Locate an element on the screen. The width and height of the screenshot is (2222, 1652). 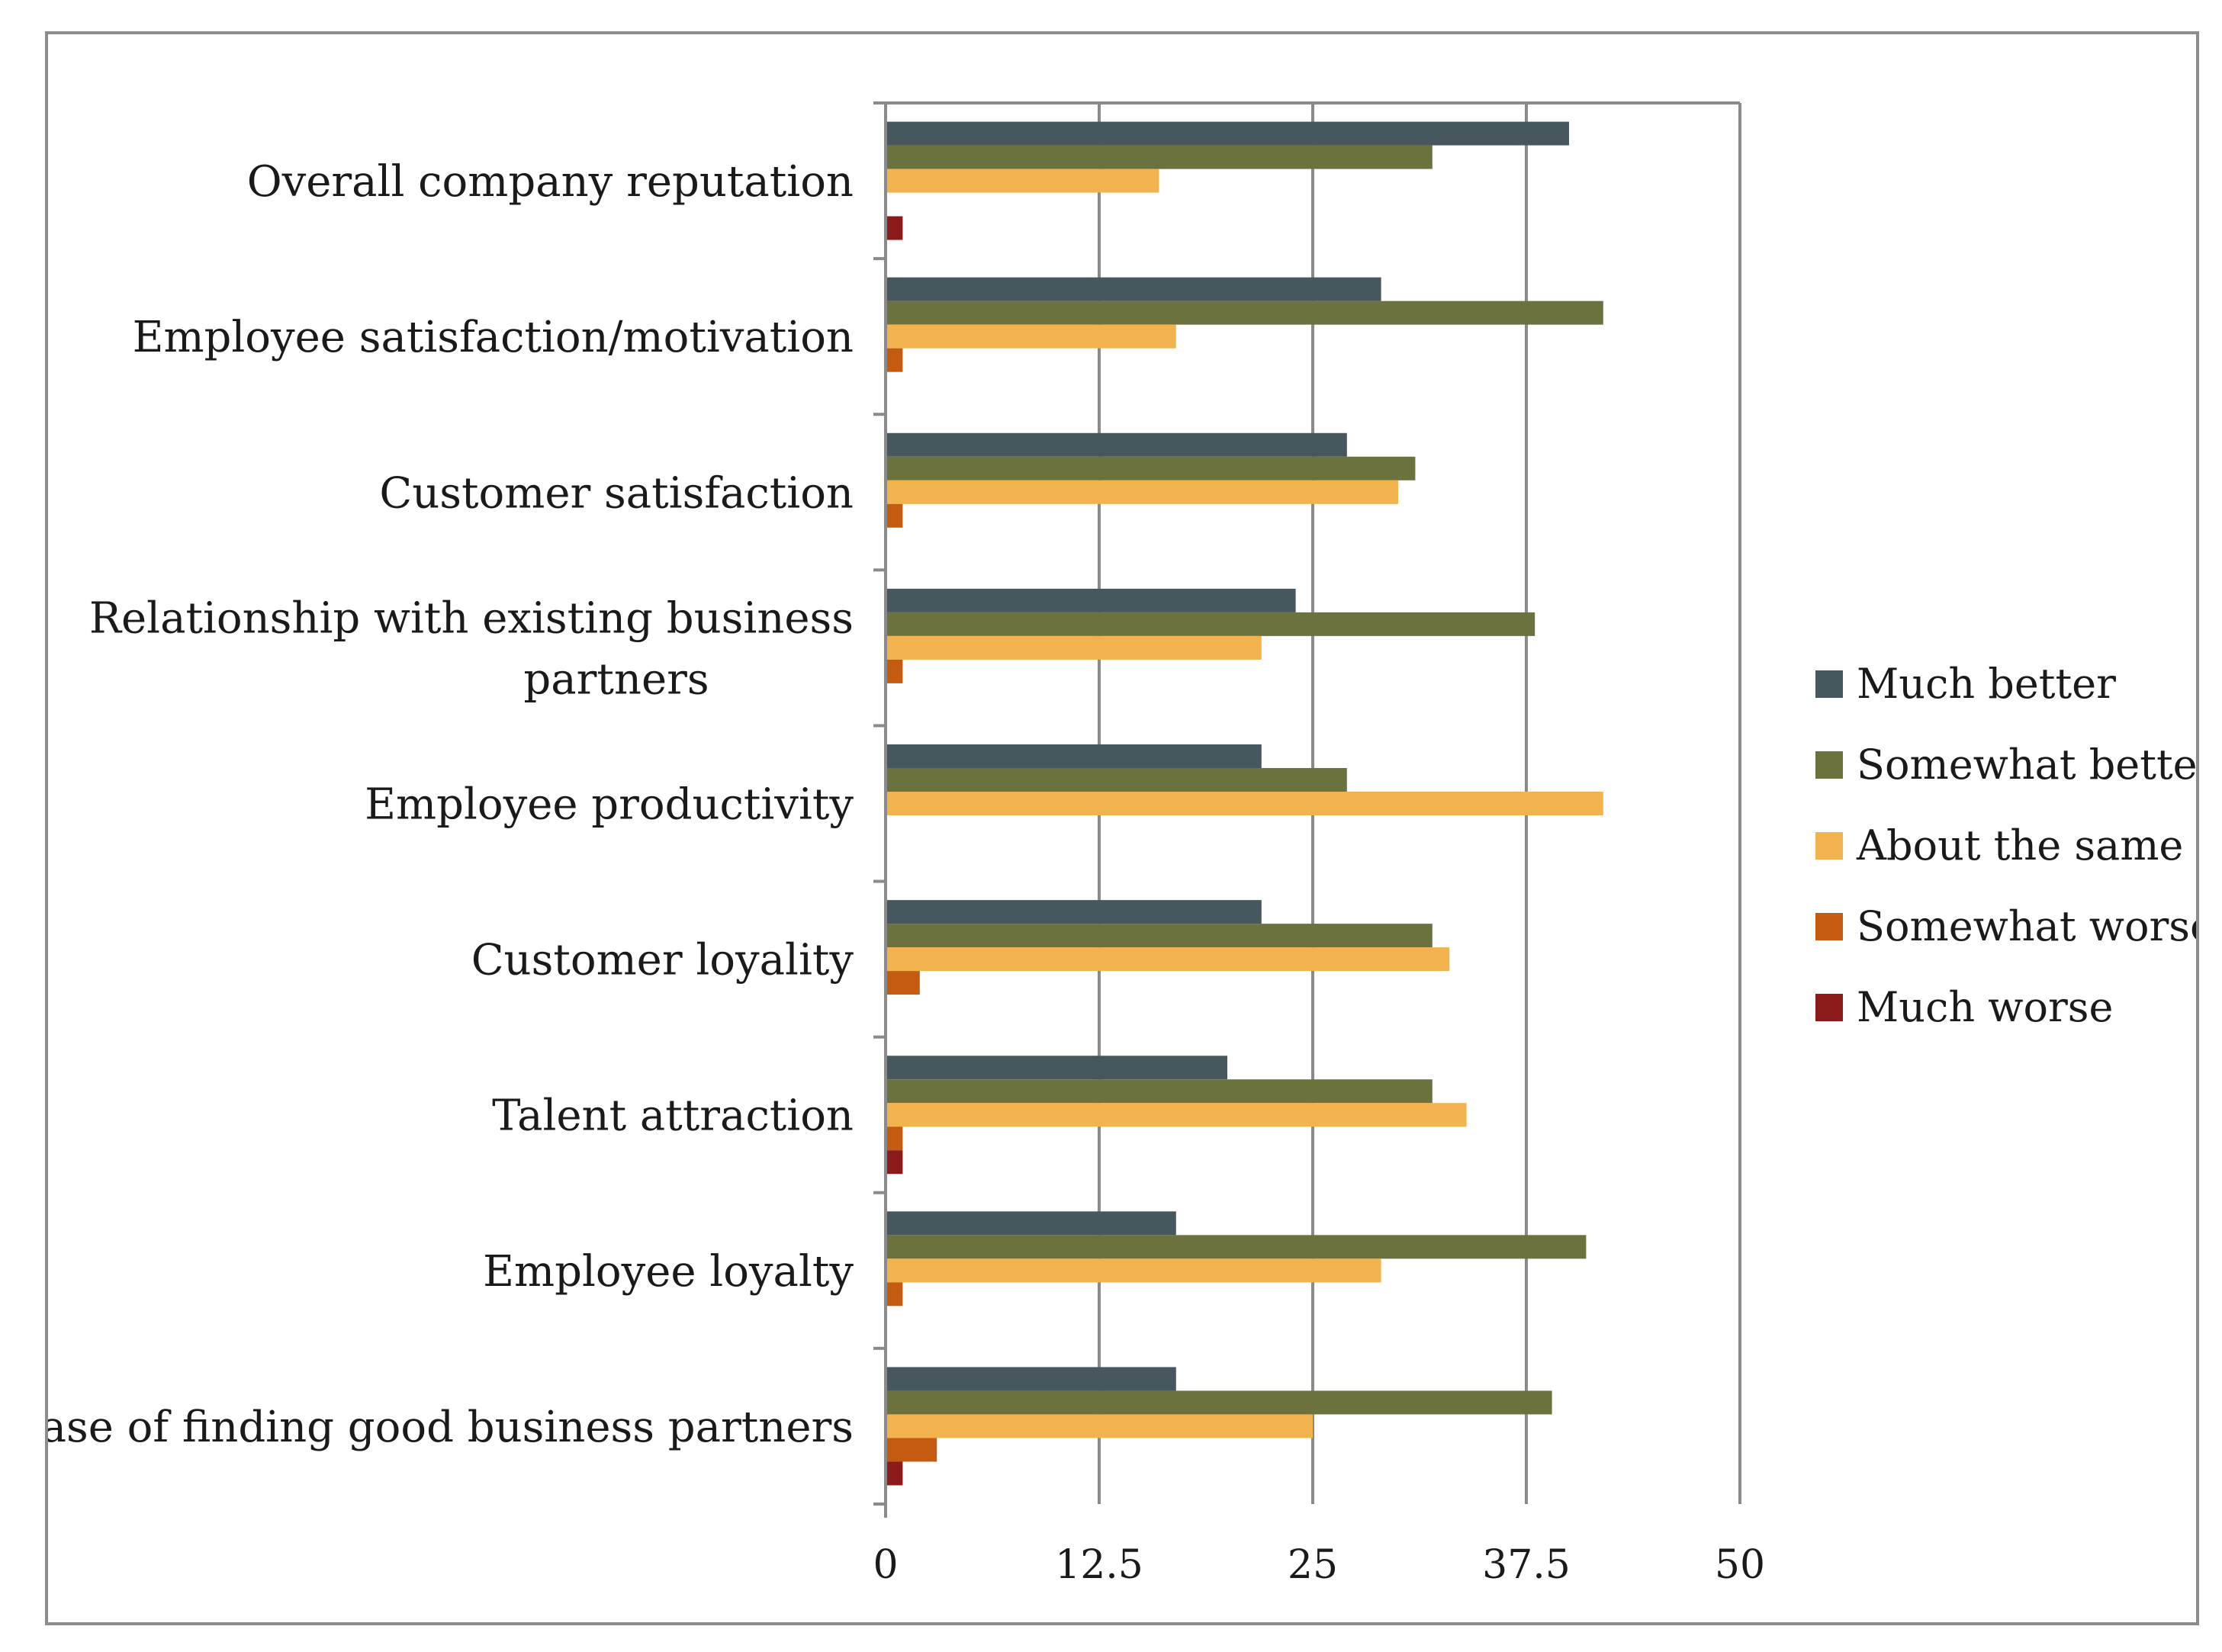
x-tick-labels: 0 12.5 25 37.5 50 is located at coordinates (1319, 1565).